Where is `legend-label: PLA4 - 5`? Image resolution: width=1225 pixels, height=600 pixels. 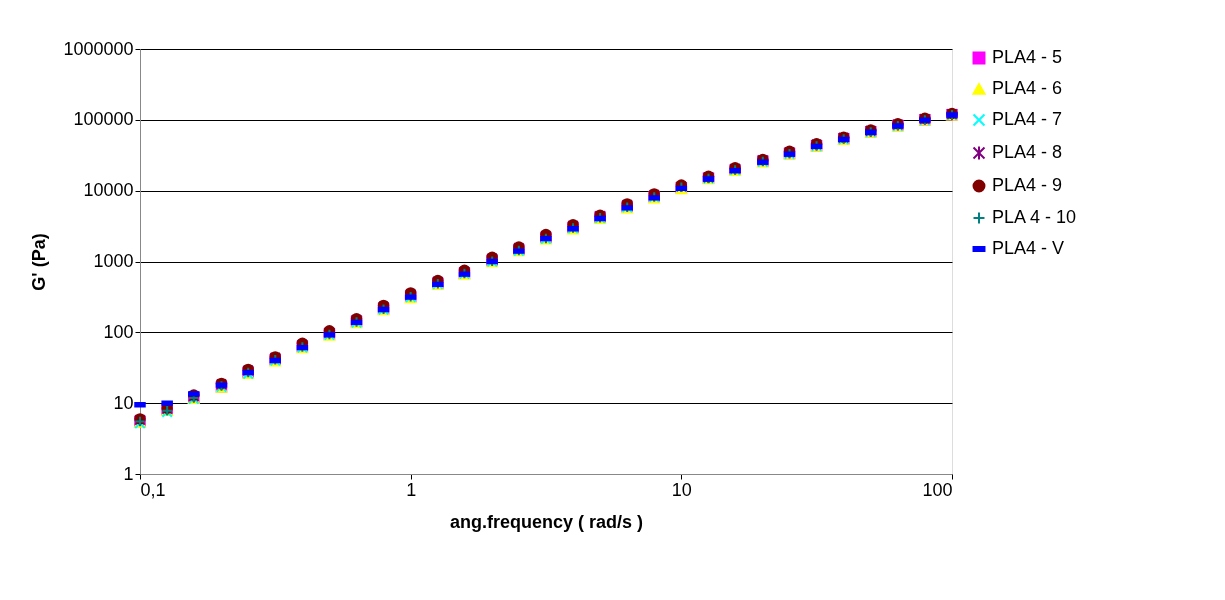 legend-label: PLA4 - 5 is located at coordinates (1027, 57).